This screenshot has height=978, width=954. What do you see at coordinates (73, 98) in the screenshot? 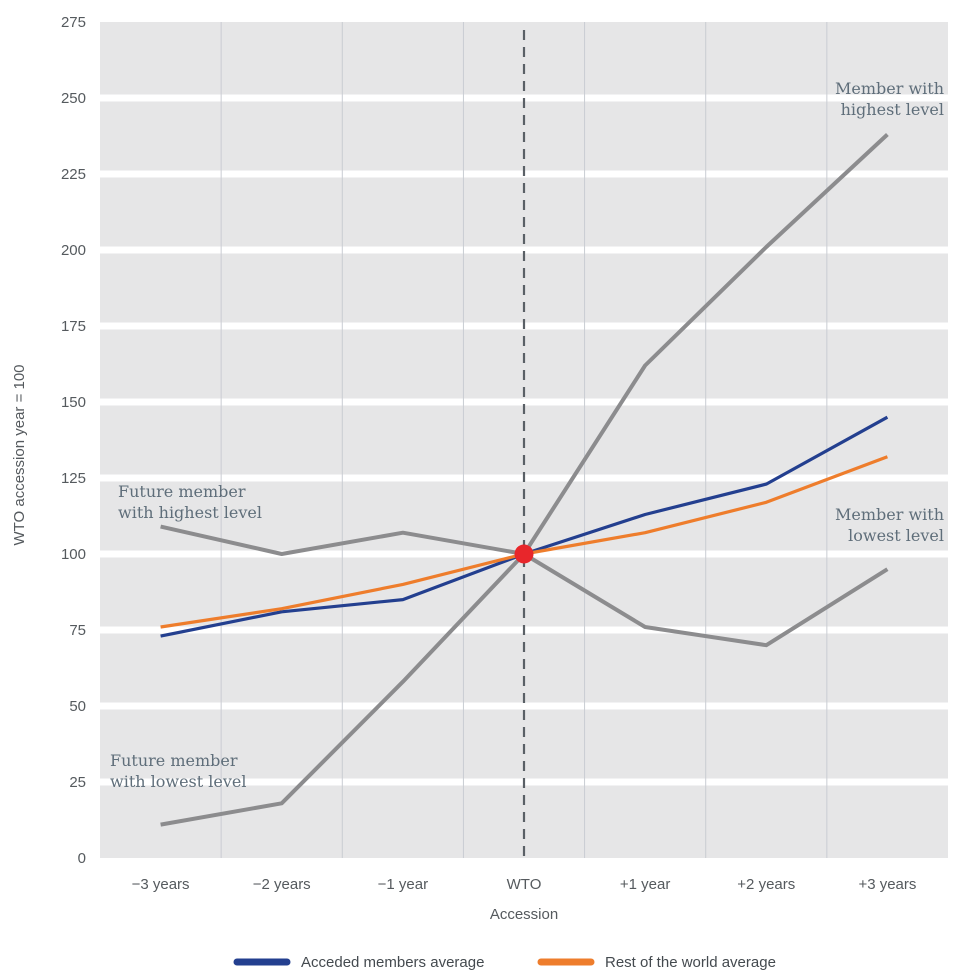
I see `y-tick-label: 250` at bounding box center [73, 98].